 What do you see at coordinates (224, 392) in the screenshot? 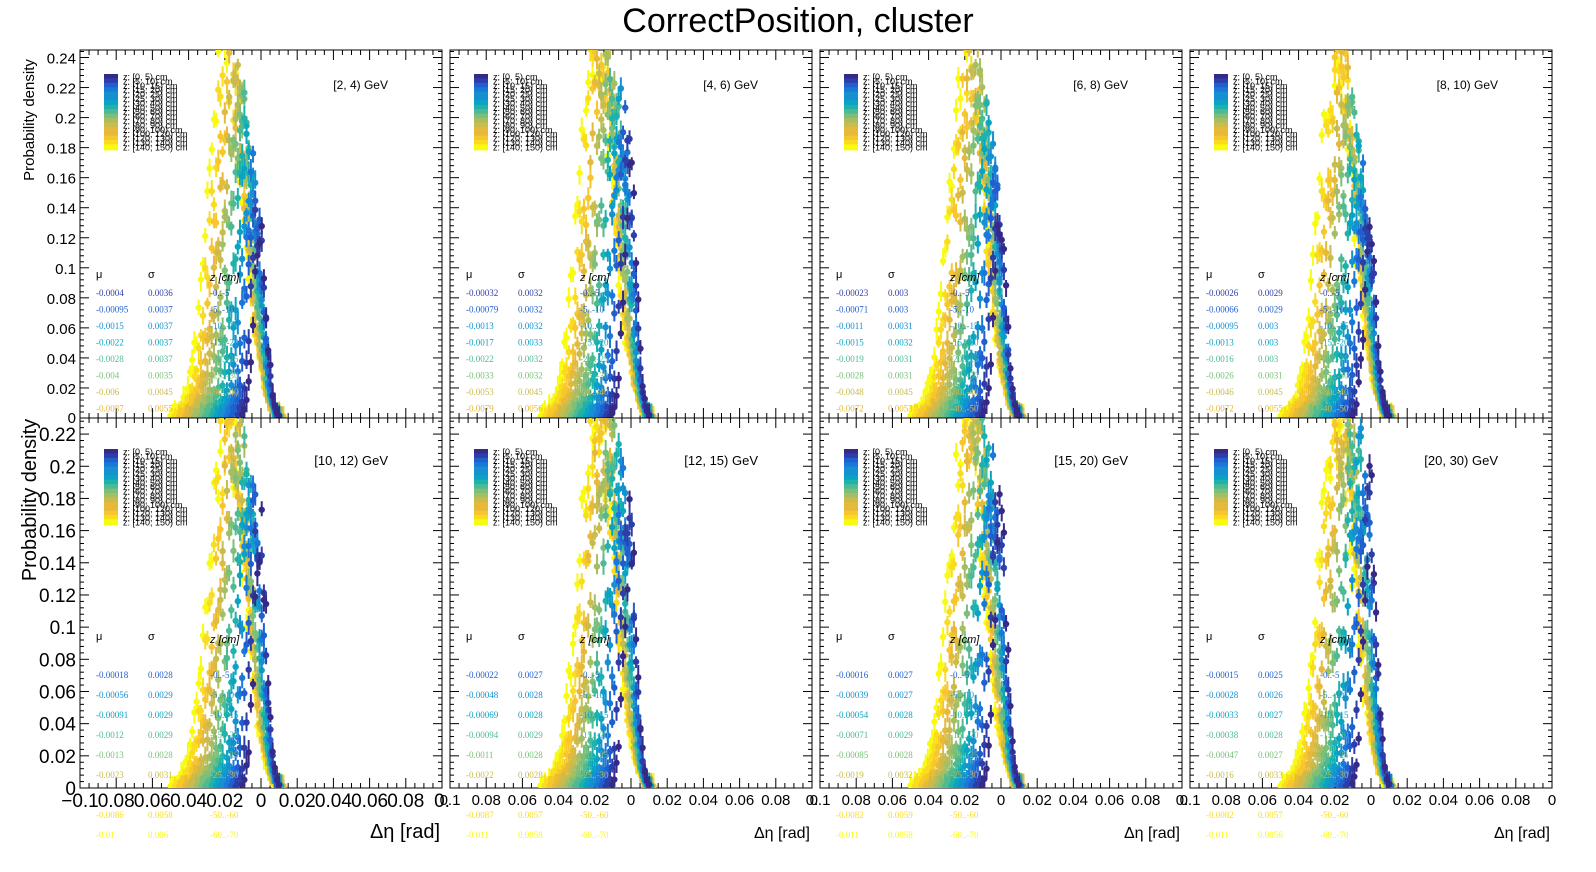
I see `stats-z-value: -30..-40` at bounding box center [224, 392].